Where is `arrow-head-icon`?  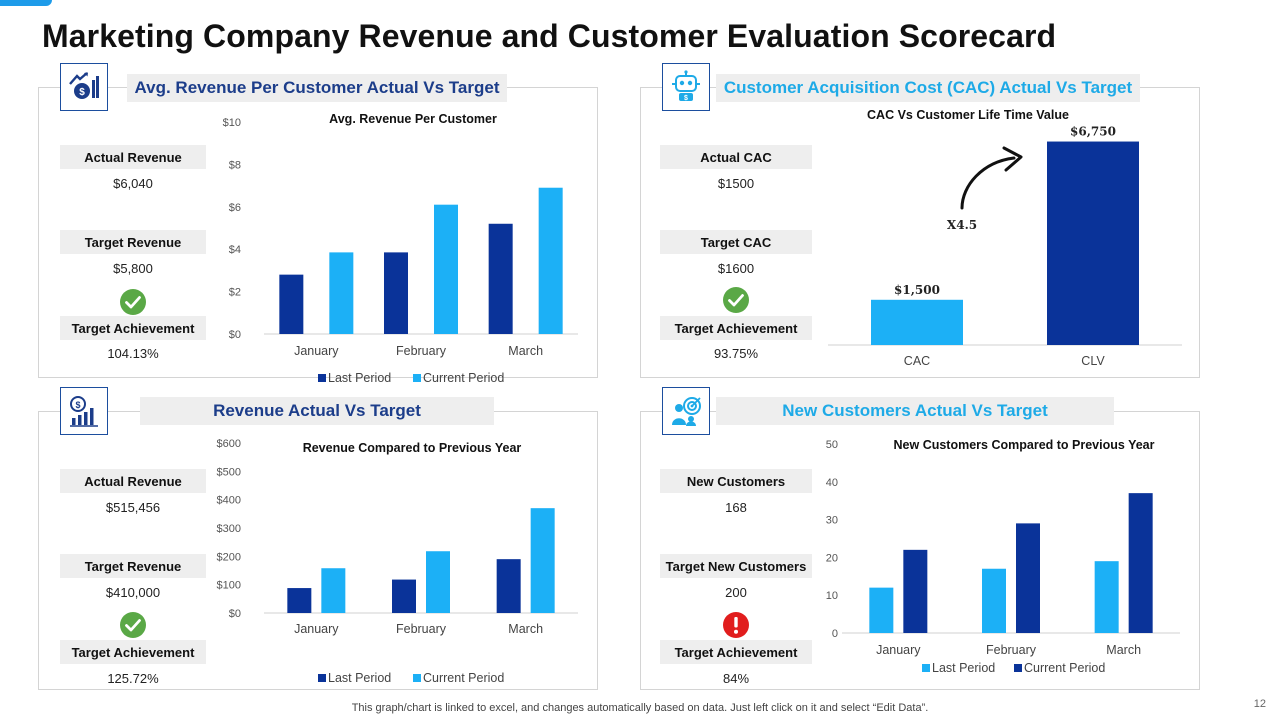
arrow-head-icon is located at coordinates (1012, 159).